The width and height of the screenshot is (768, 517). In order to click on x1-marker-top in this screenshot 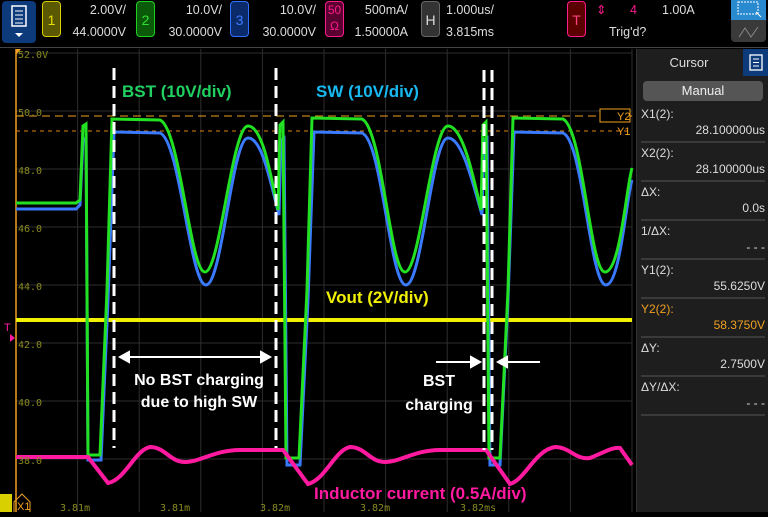, I will do `click(18, 52)`.